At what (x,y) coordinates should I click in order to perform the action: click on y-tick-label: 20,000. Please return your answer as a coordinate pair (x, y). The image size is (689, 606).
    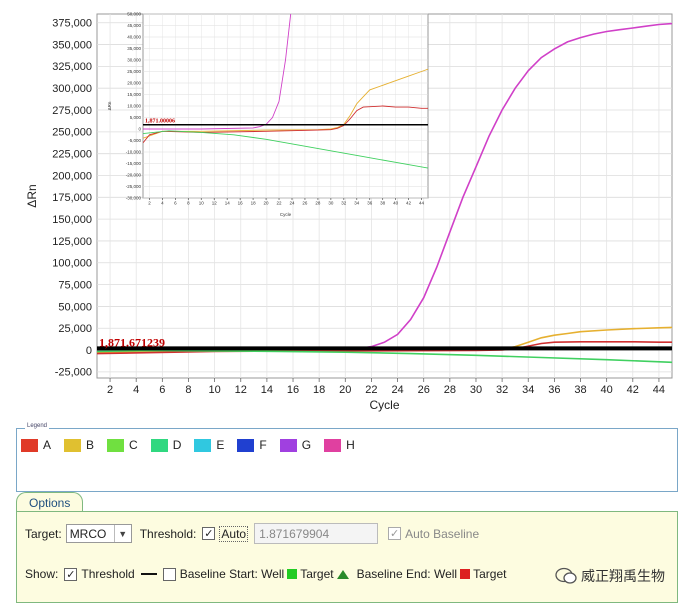
    Looking at the image, I should click on (134, 83).